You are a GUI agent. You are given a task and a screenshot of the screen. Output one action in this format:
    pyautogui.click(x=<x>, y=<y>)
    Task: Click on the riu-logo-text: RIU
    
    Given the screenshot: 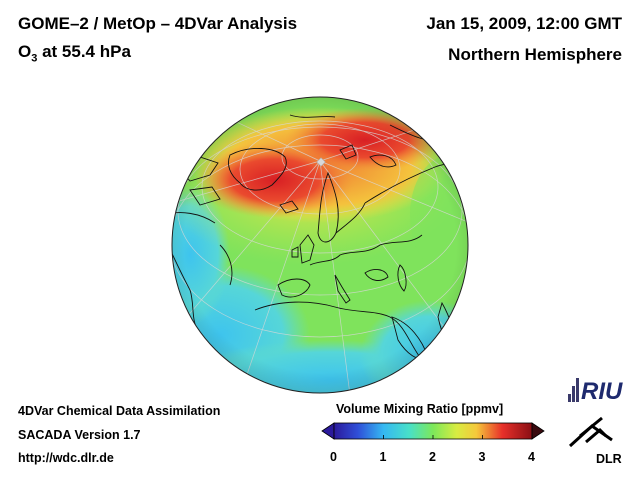 What is the action you would take?
    pyautogui.click(x=602, y=391)
    